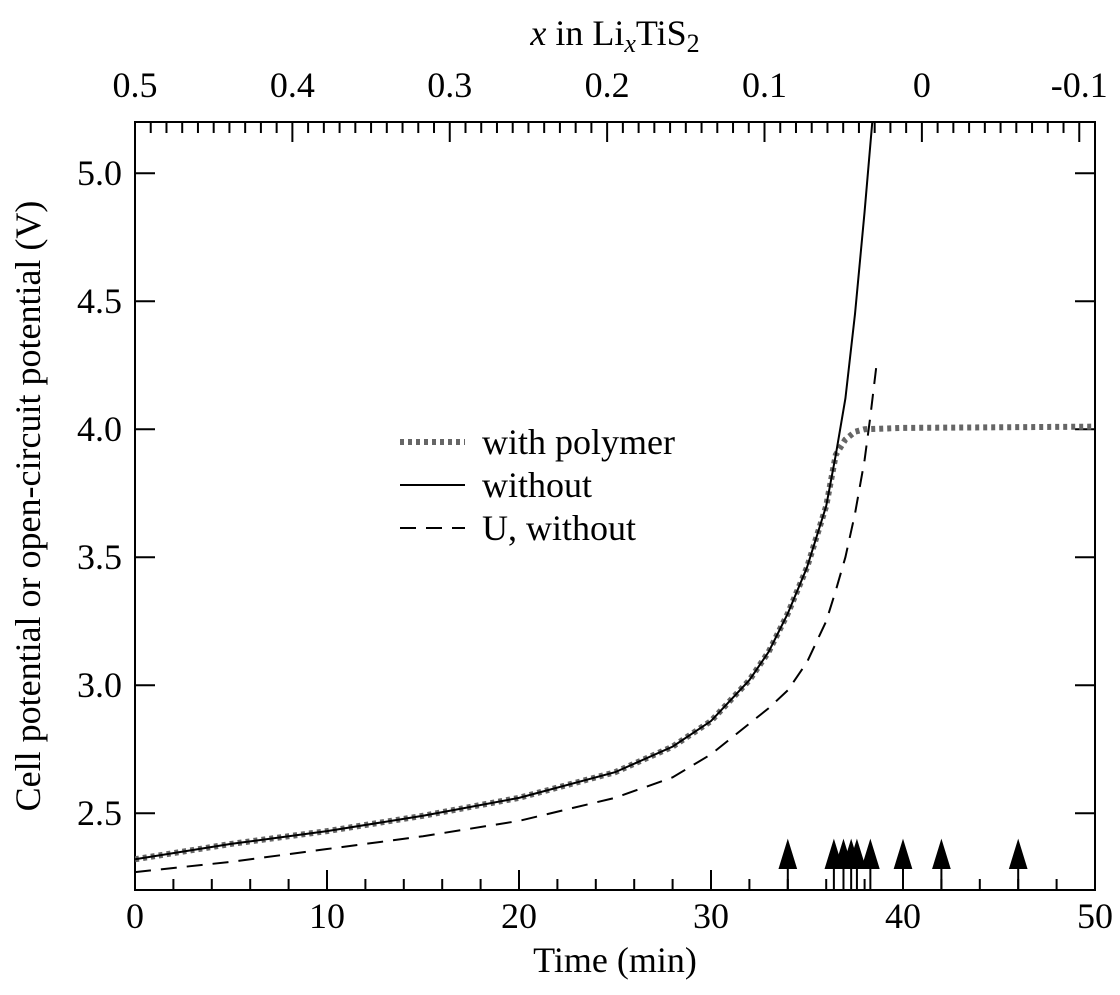 The image size is (1120, 995). I want to click on legend-label: U, without, so click(559, 528).